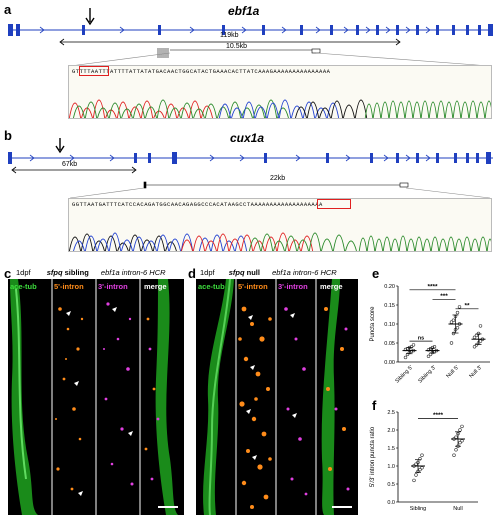 The height and width of the screenshot is (521, 500). I want to click on y-tick-label: 0.20, so click(389, 287).